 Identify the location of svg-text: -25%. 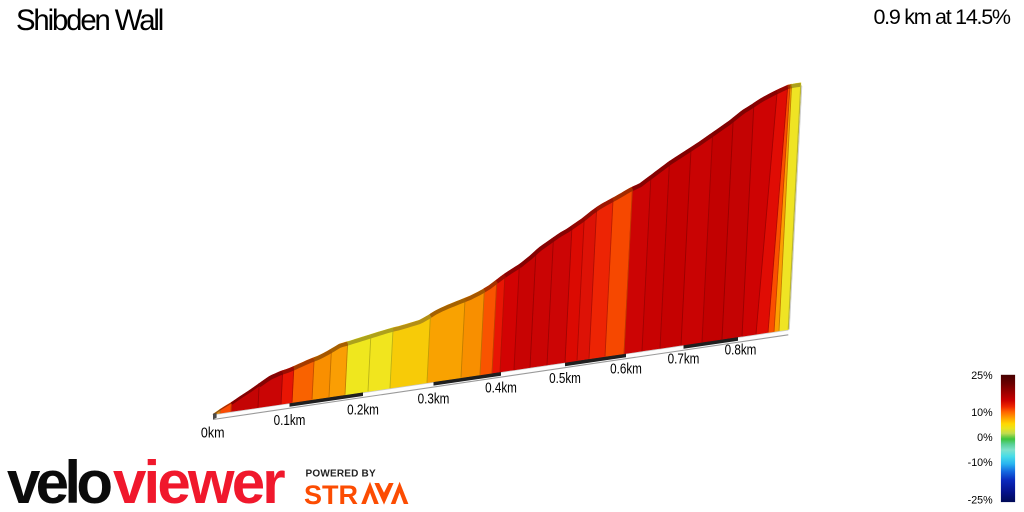
(980, 501).